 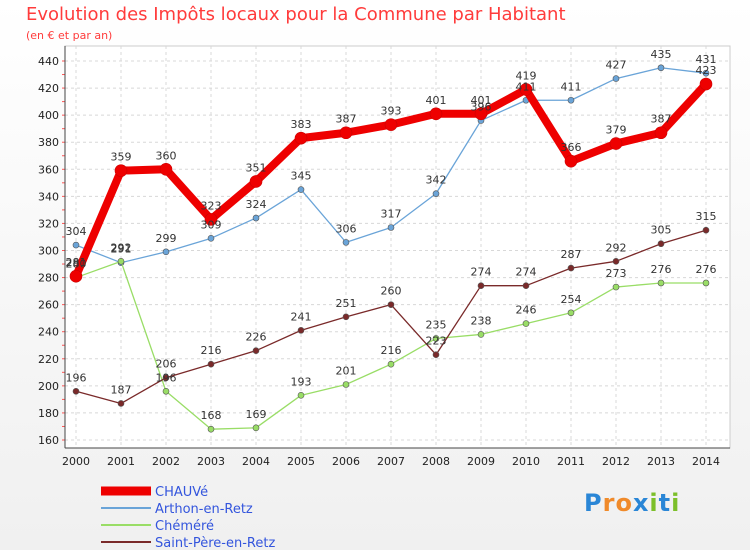 What do you see at coordinates (48, 223) in the screenshot?
I see `y-tick-label: 320` at bounding box center [48, 223].